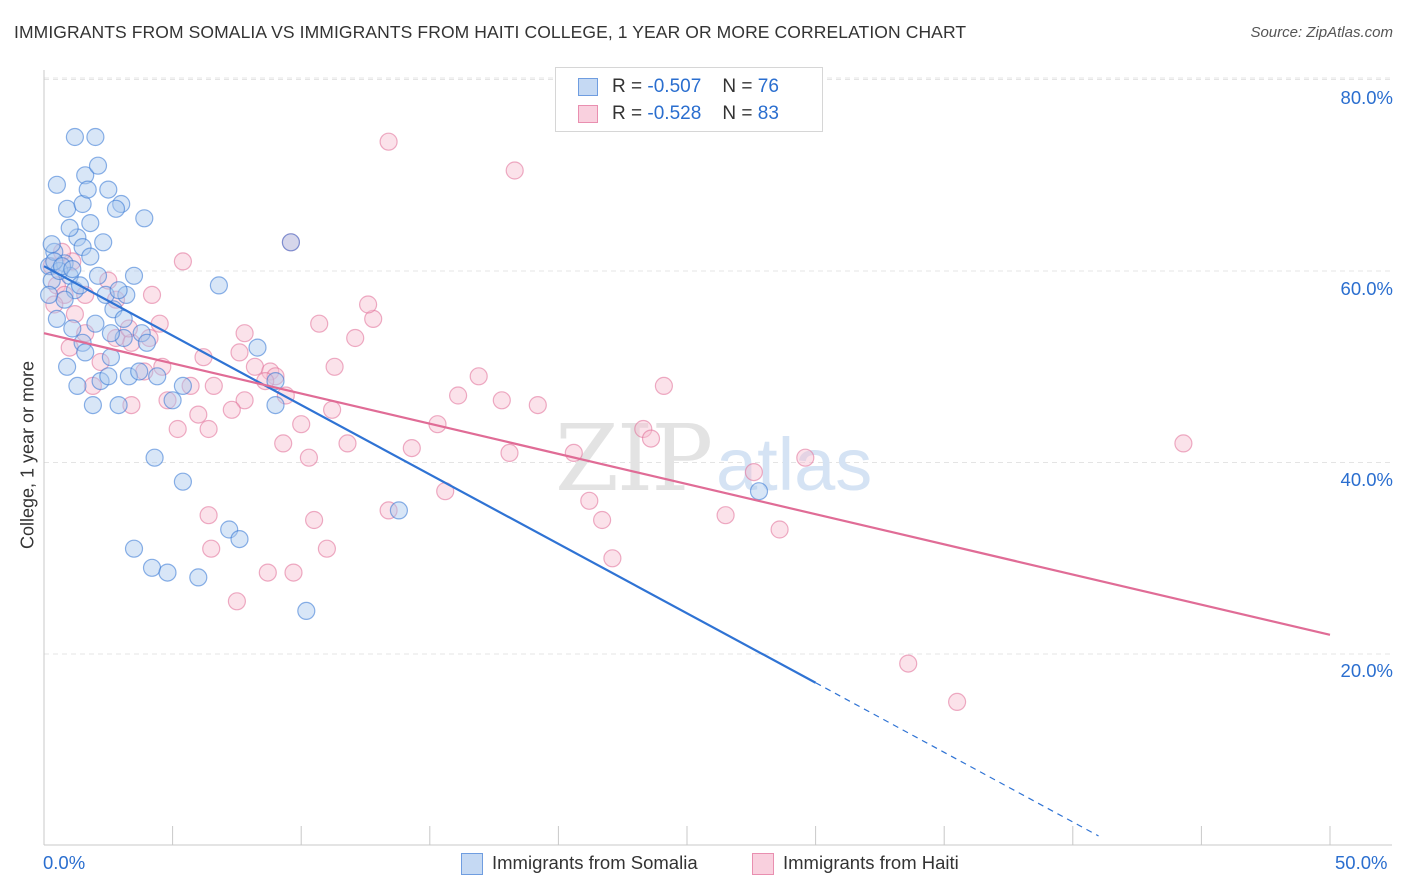  Describe the element at coordinates (595, 862) in the screenshot. I see `bottom-legend-label-somalia: Immigrants from Somalia` at that location.